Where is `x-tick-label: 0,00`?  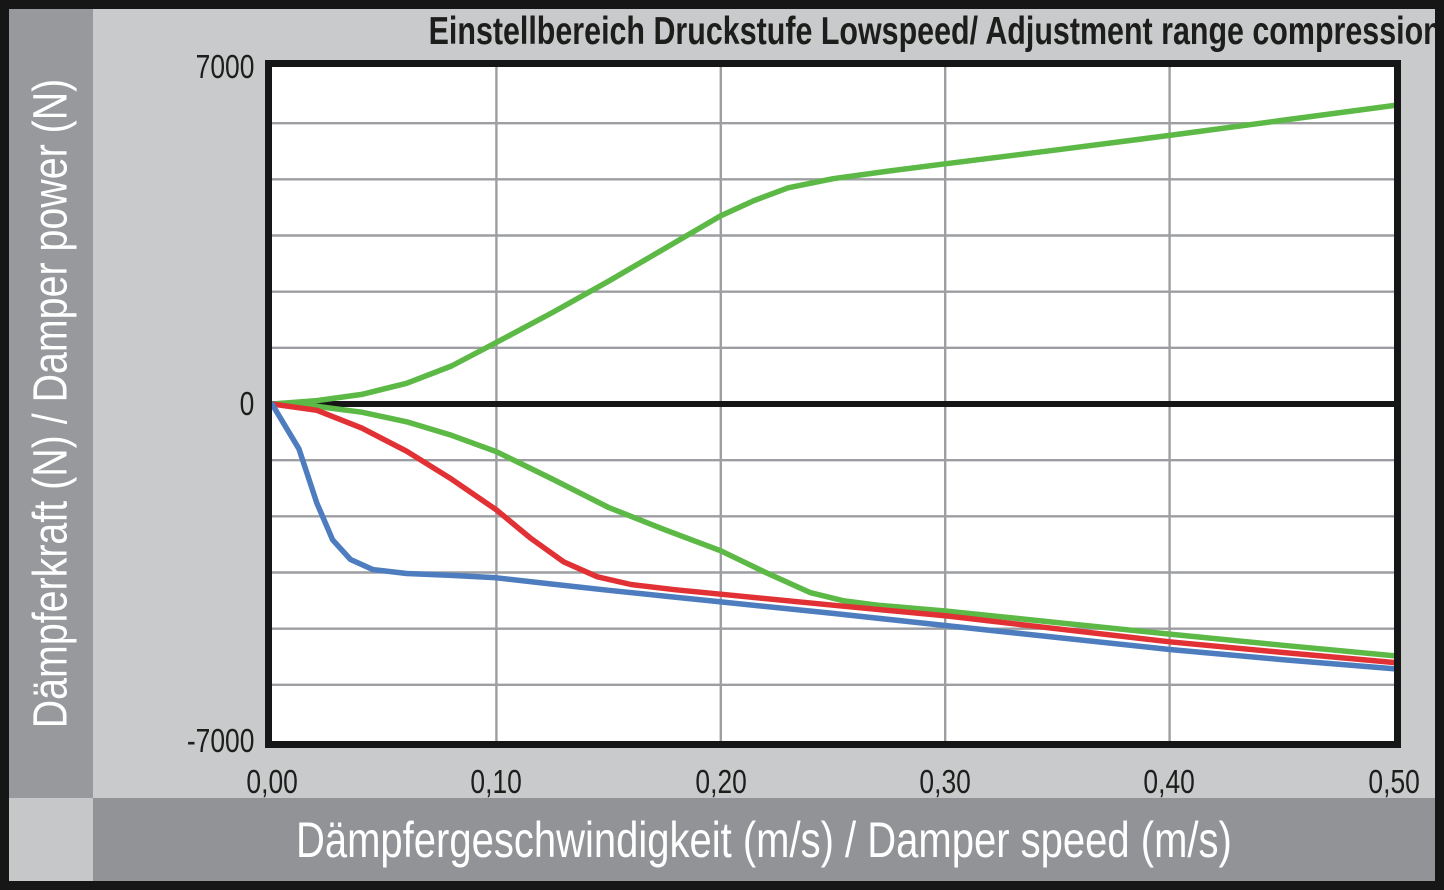 x-tick-label: 0,00 is located at coordinates (272, 782).